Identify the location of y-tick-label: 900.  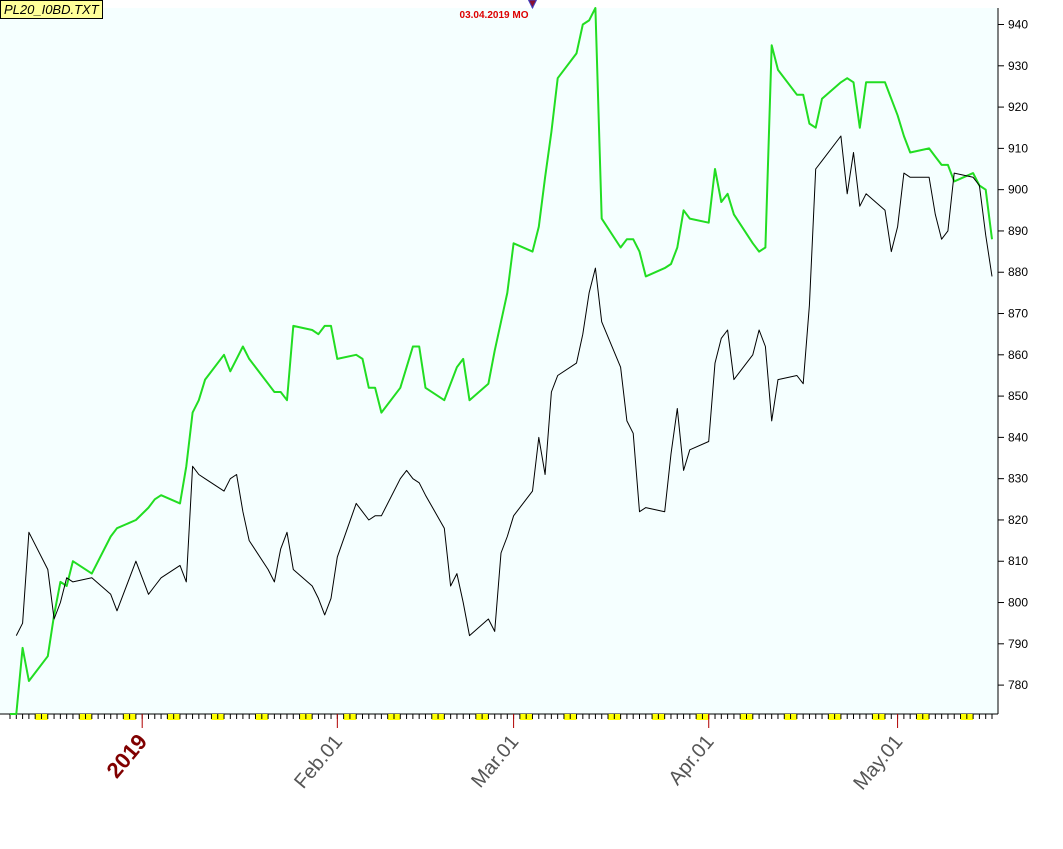
(1018, 190).